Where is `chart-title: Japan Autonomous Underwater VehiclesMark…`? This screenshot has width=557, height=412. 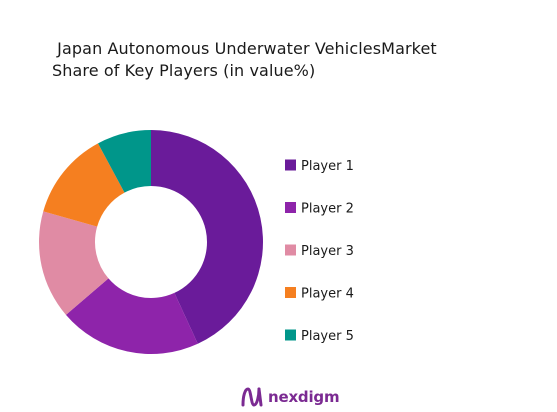 chart-title: Japan Autonomous Underwater VehiclesMark… is located at coordinates (272, 60).